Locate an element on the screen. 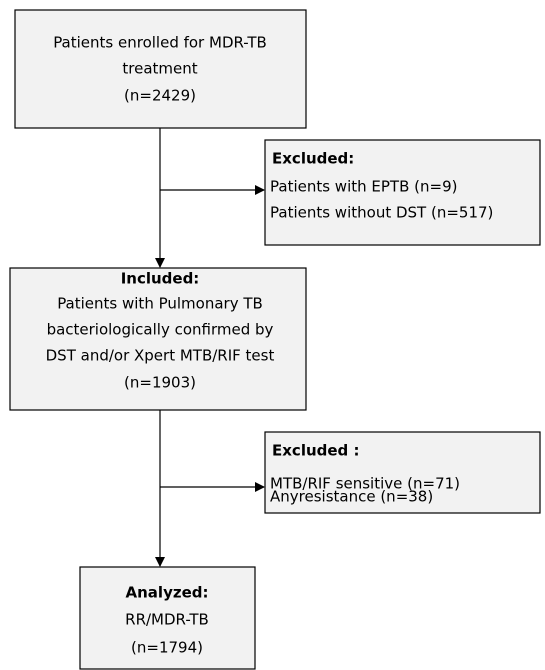 The height and width of the screenshot is (670, 545). box-text: bacteriologically confirmed by is located at coordinates (160, 330).